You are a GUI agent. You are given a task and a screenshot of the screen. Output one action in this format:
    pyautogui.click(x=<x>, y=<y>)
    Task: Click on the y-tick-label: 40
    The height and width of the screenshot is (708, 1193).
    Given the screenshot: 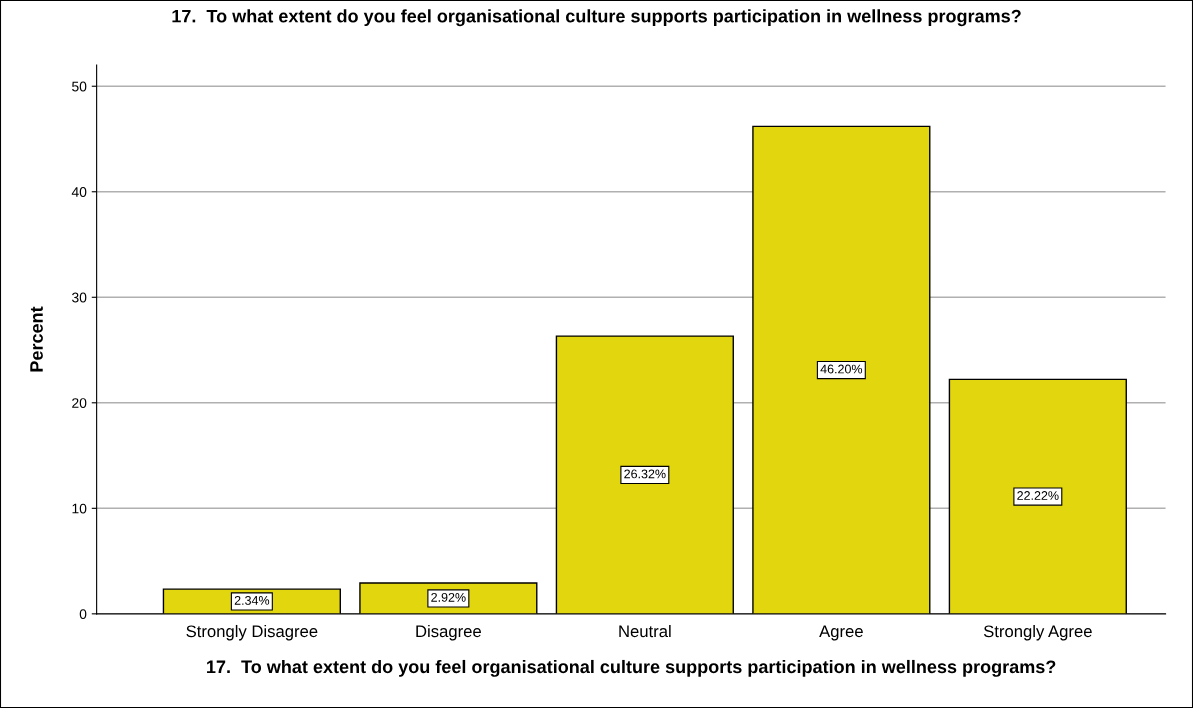 What is the action you would take?
    pyautogui.click(x=79, y=192)
    